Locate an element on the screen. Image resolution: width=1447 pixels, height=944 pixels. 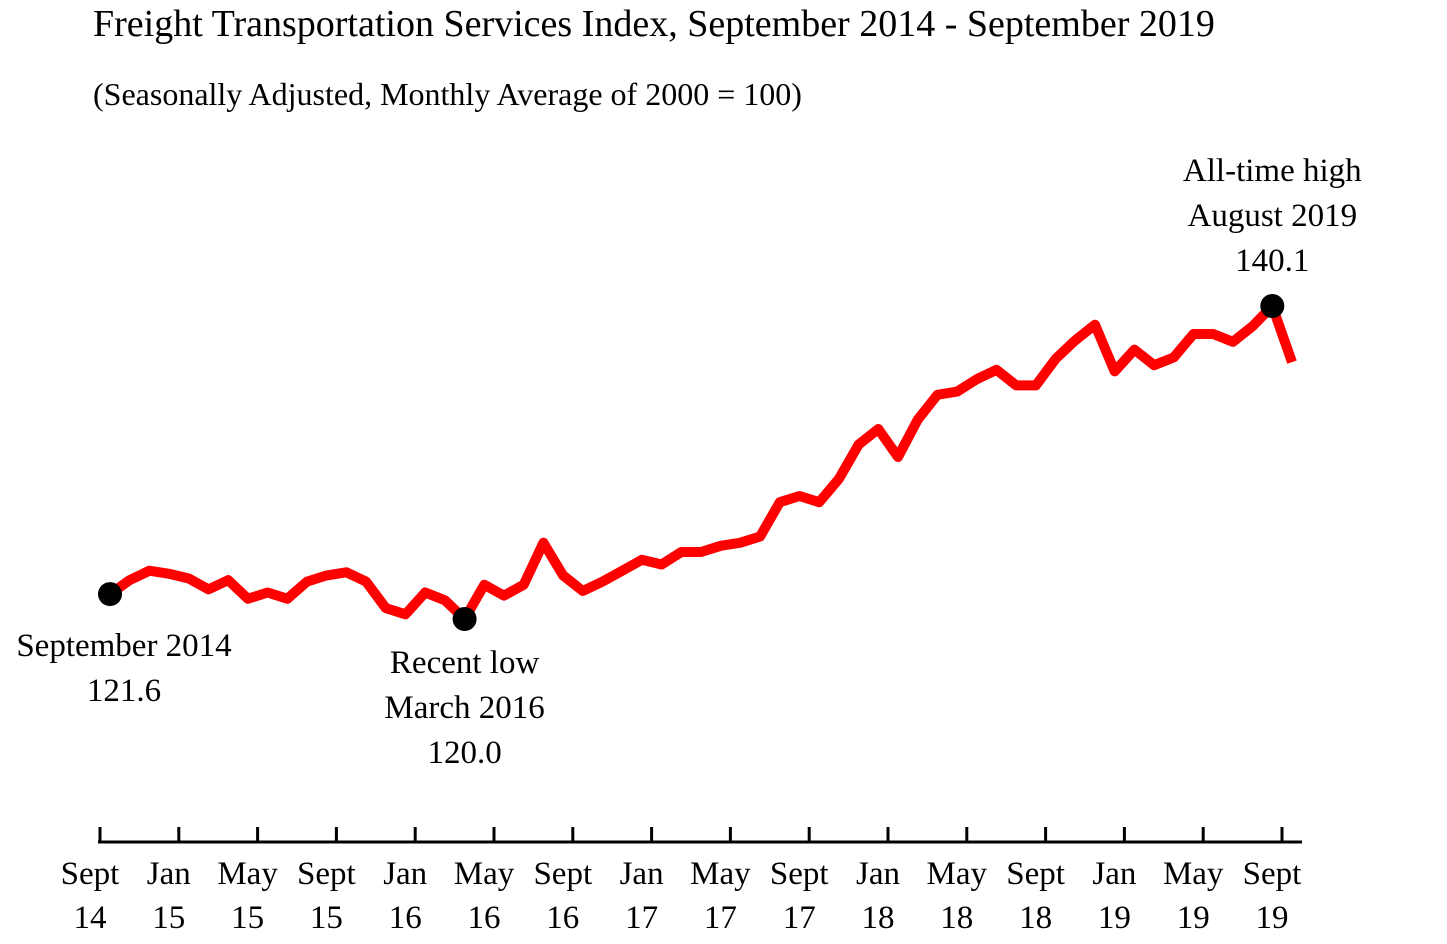
x-tick-label: Sept 17 is located at coordinates (799, 896).